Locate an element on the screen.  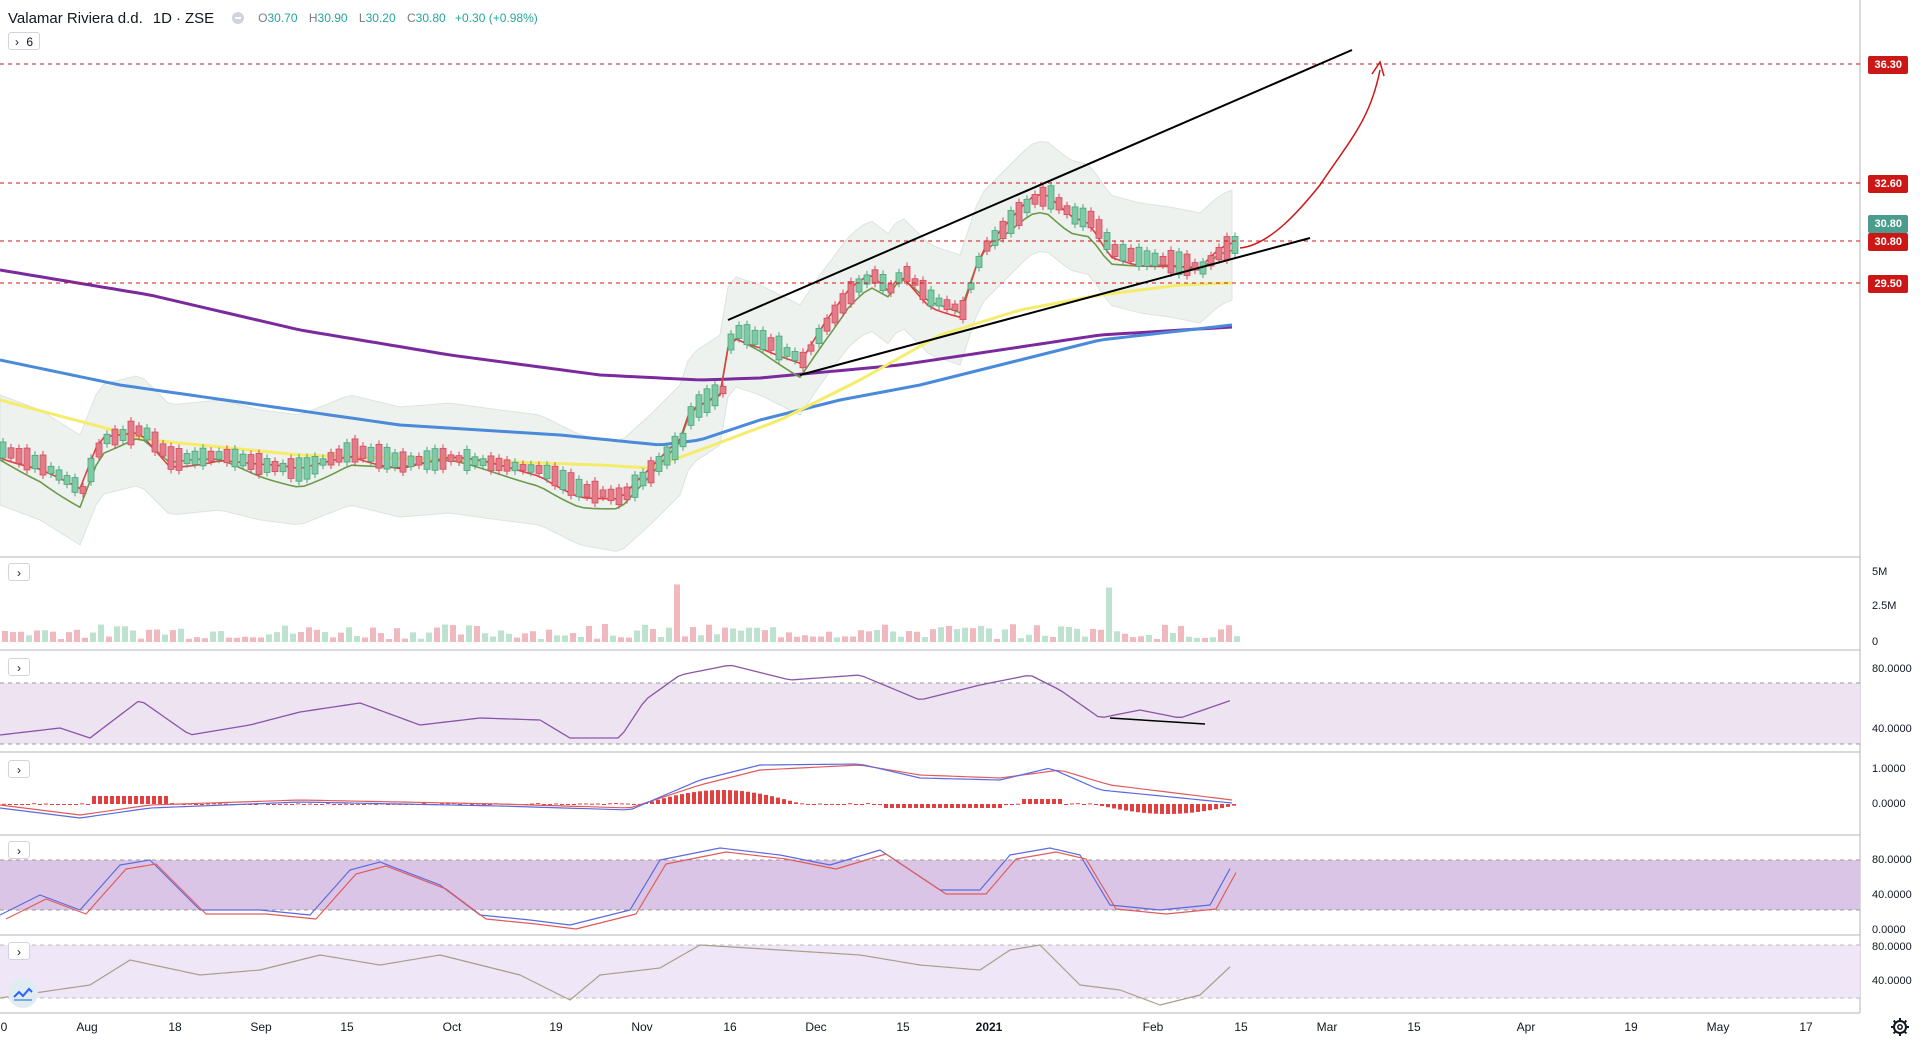
oscillator-band is located at coordinates (930, 971).